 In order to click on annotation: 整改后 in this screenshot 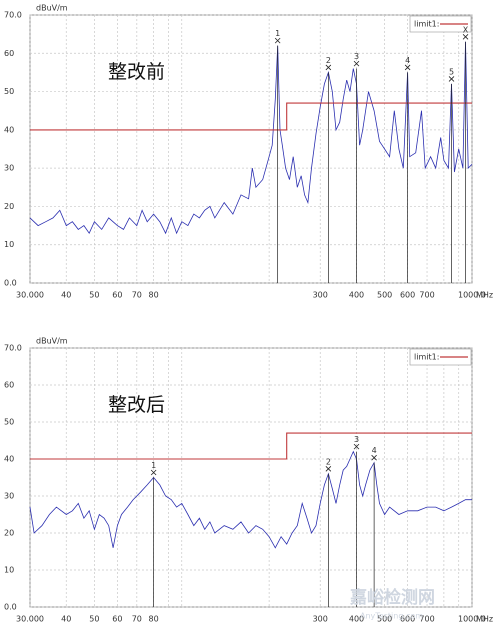, I will do `click(136, 405)`.